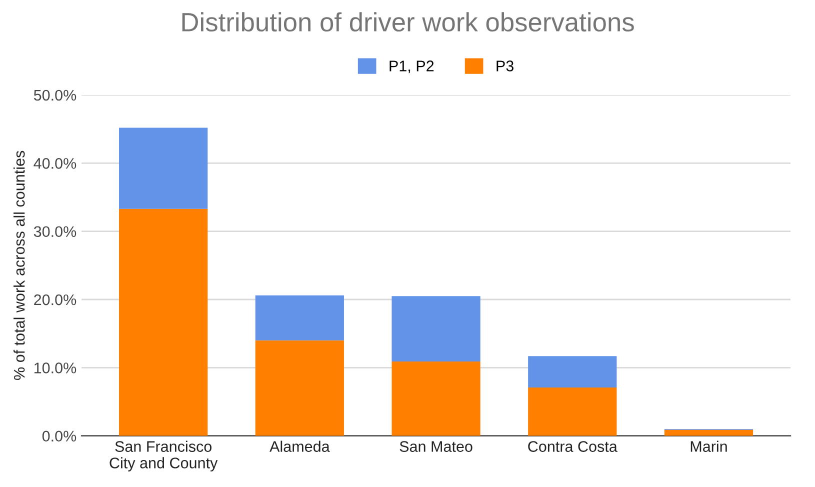 This screenshot has height=487, width=815. Describe the element at coordinates (55, 232) in the screenshot. I see `y-tick-label: 30.0%` at that location.